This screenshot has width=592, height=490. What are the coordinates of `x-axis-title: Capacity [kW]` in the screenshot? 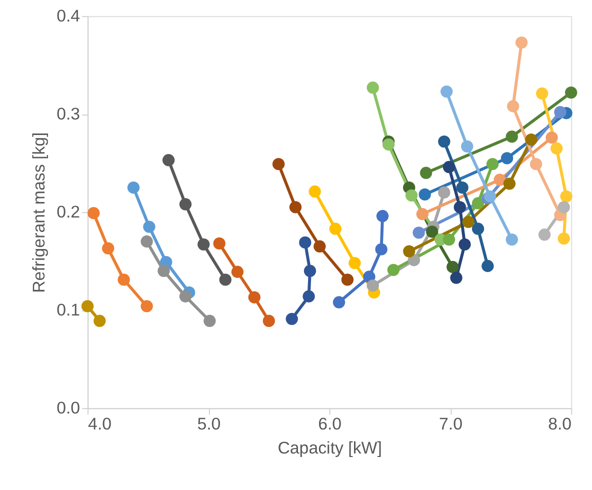 It's located at (330, 448).